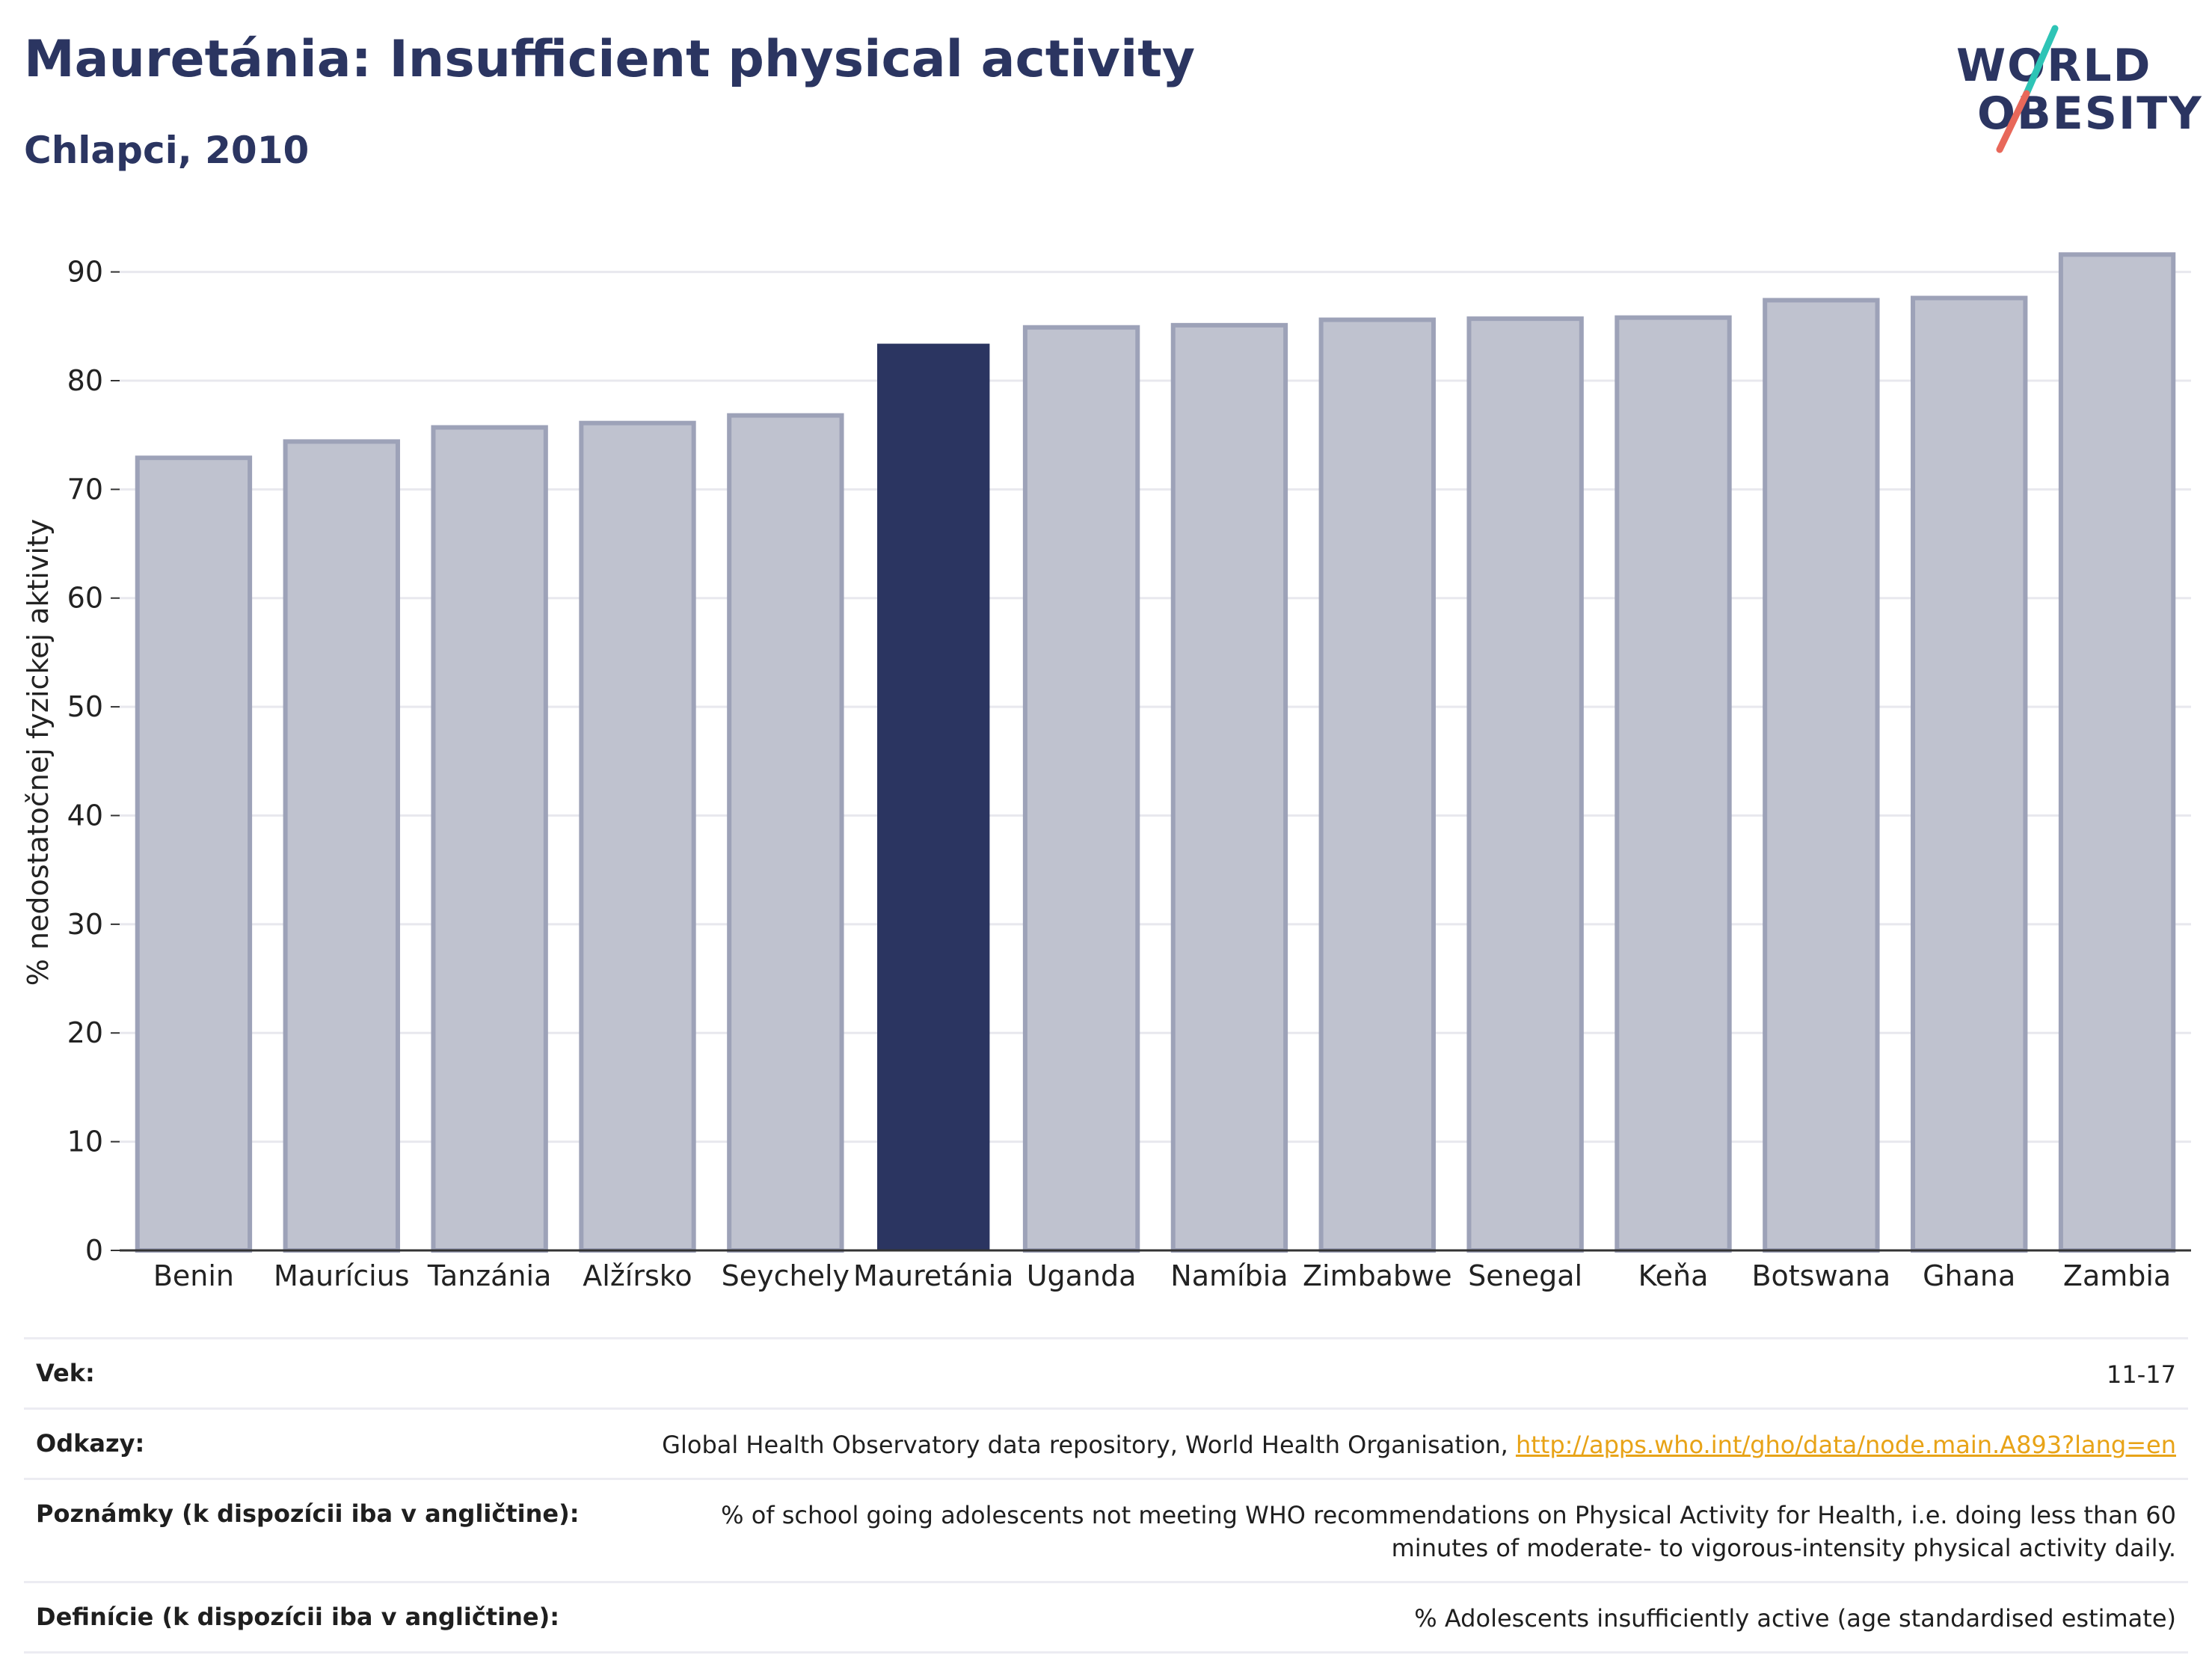 The height and width of the screenshot is (1655, 2212). What do you see at coordinates (1525, 784) in the screenshot?
I see `bar-senegal` at bounding box center [1525, 784].